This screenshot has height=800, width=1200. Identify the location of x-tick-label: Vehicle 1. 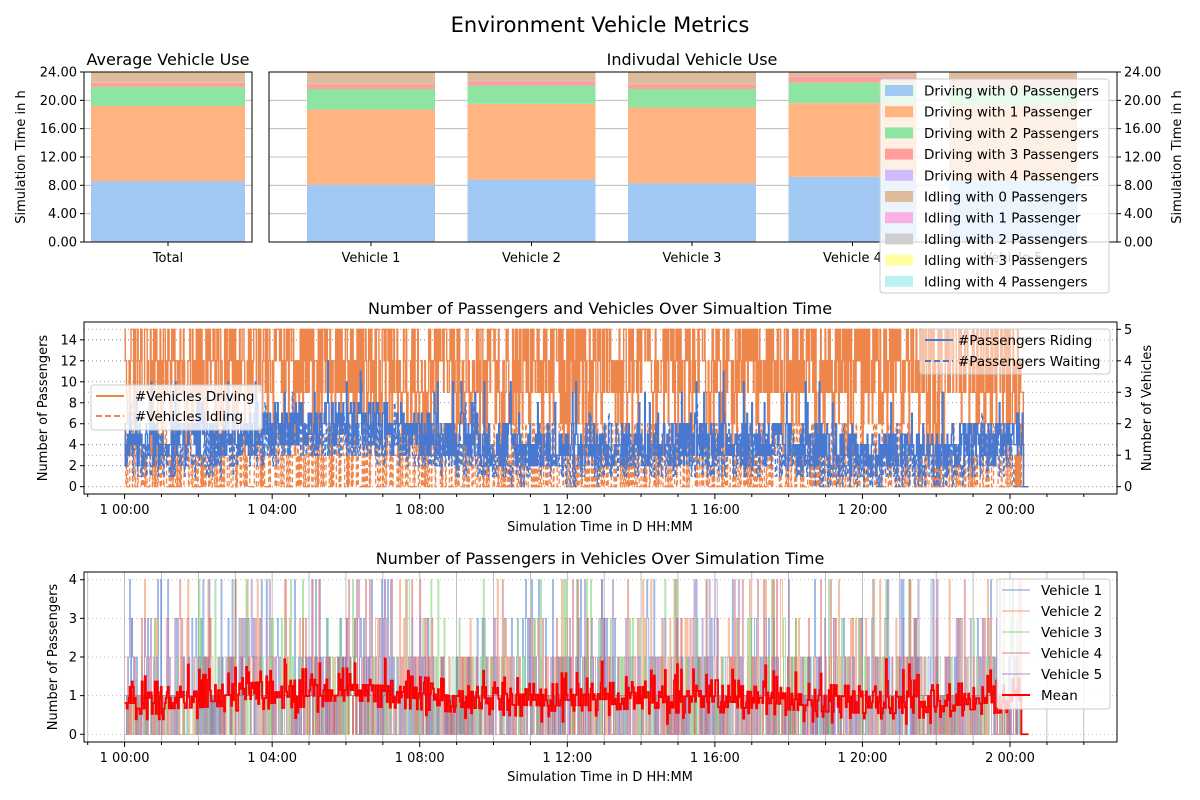
(371, 258).